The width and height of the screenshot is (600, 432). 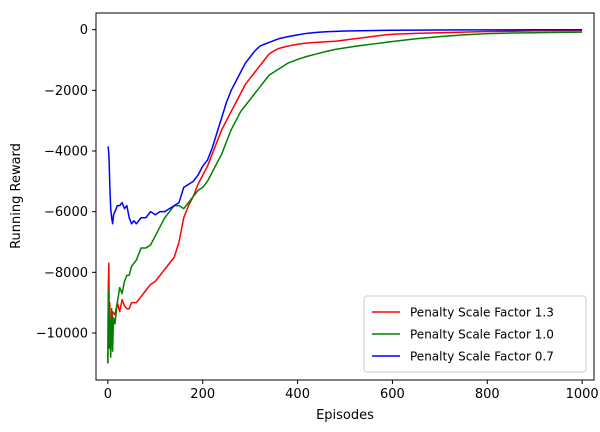 I want to click on y-tick-label: 0, so click(x=84, y=30).